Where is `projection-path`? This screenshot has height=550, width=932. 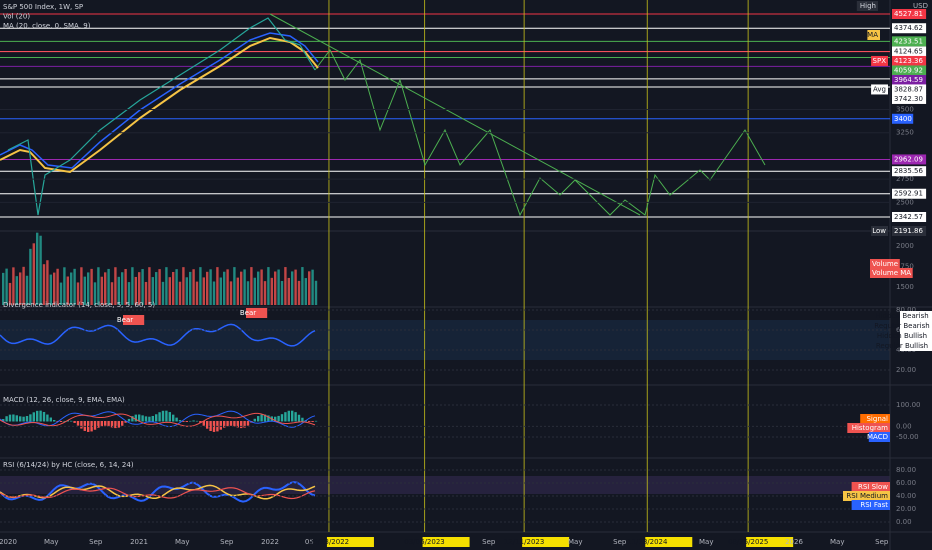
projection-path is located at coordinates (540, 133).